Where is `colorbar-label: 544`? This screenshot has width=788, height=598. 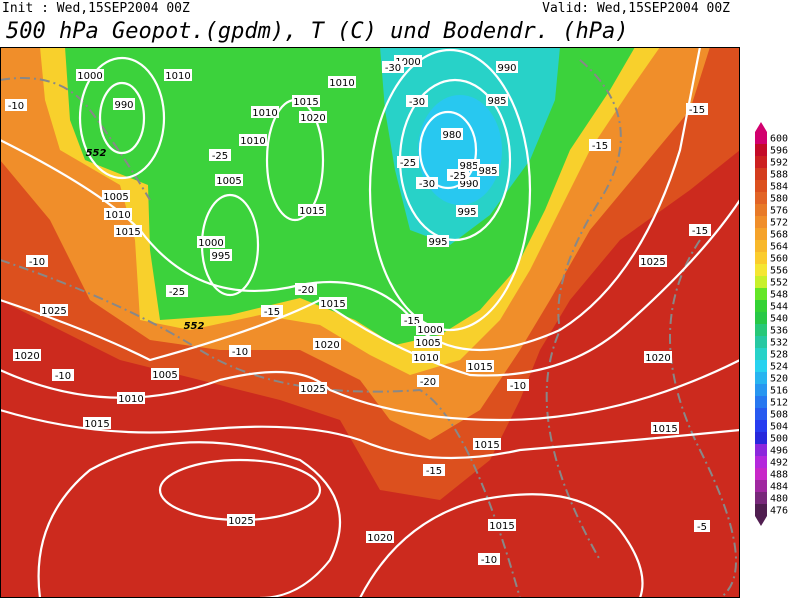
colorbar-label: 544 is located at coordinates (779, 307).